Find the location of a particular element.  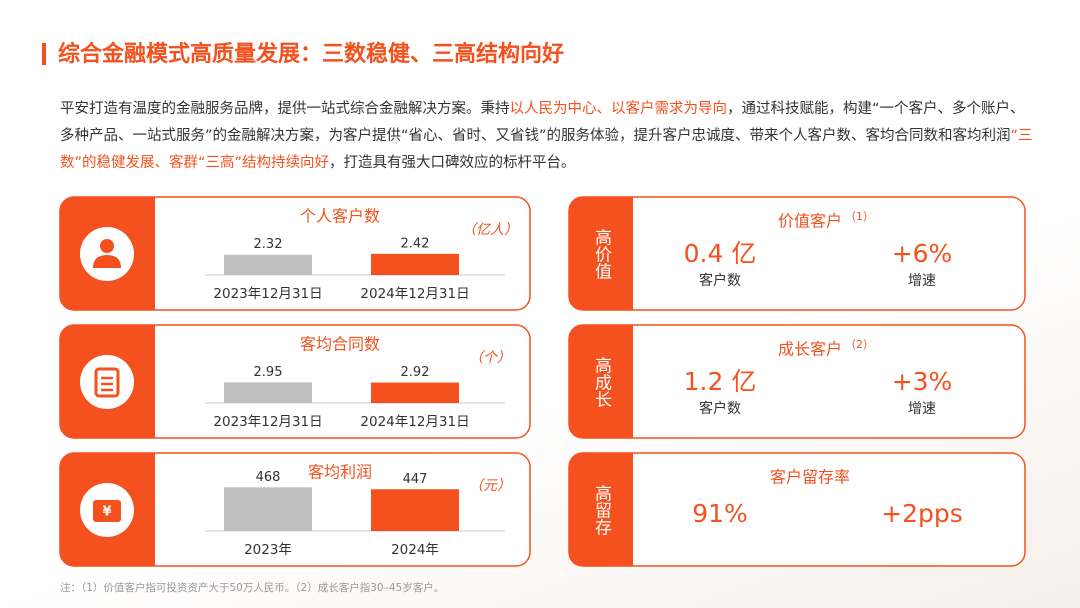

segment-title: 价值客户 is located at coordinates (810, 221).